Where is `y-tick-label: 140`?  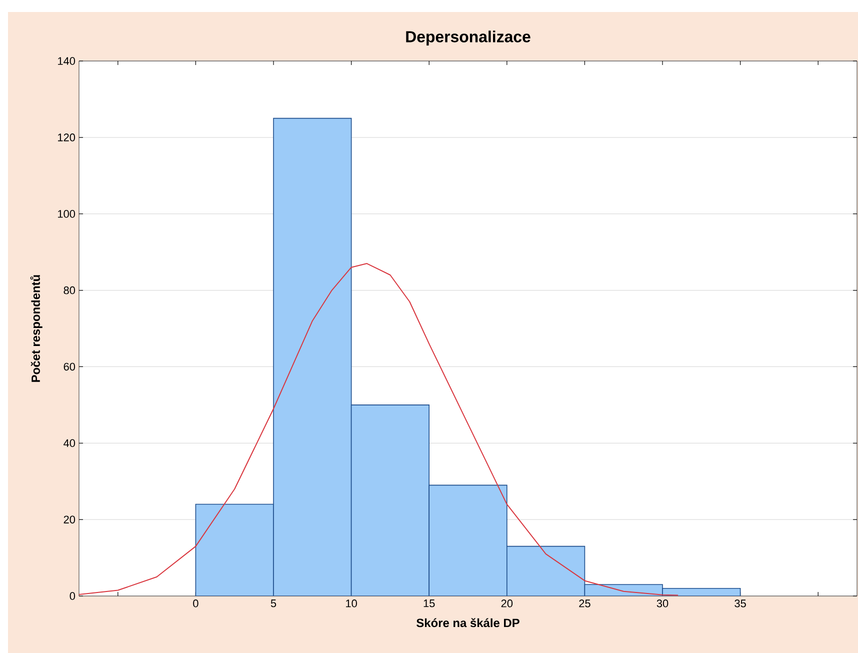 y-tick-label: 140 is located at coordinates (67, 61).